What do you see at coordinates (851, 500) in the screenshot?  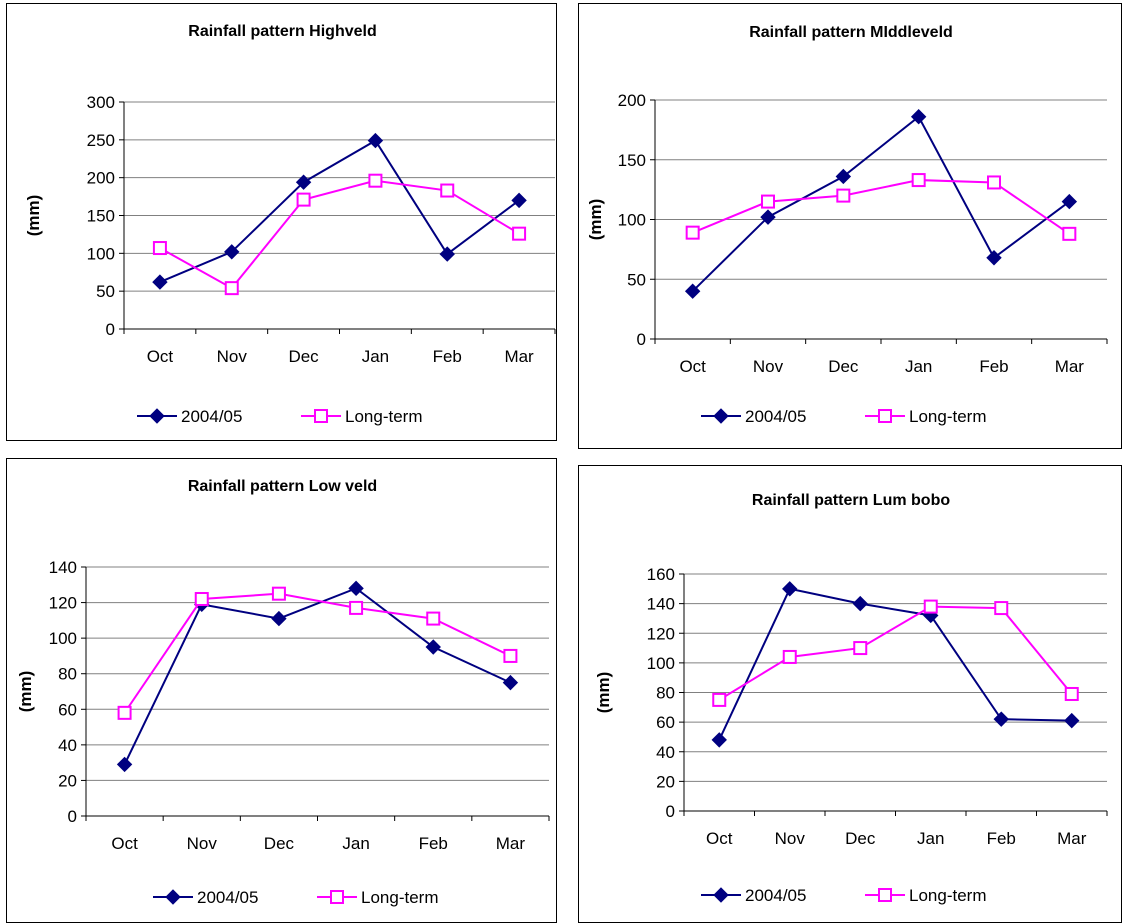 I see `chart-title: Rainfall pattern Lum bobo` at bounding box center [851, 500].